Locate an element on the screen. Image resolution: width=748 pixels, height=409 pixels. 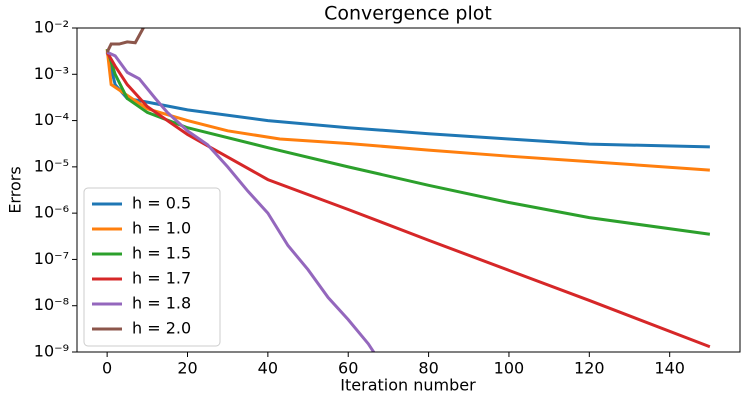
chart-title: Convergence plot is located at coordinates (408, 14).